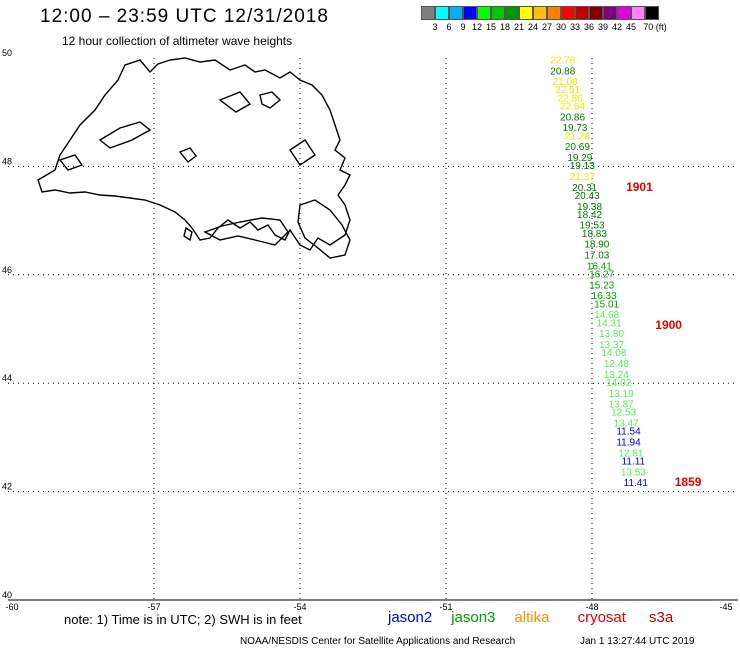 The width and height of the screenshot is (740, 650). I want to click on swh-value-label: 20.69, so click(577, 147).